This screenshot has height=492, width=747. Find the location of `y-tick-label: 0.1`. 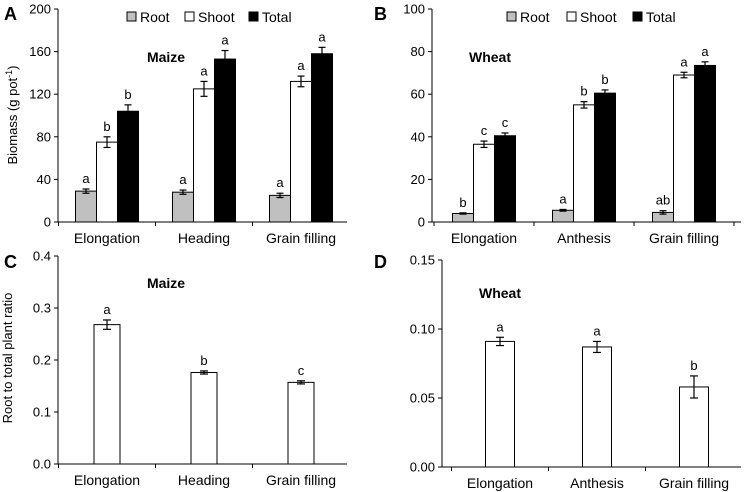

y-tick-label: 0.1 is located at coordinates (42, 412).